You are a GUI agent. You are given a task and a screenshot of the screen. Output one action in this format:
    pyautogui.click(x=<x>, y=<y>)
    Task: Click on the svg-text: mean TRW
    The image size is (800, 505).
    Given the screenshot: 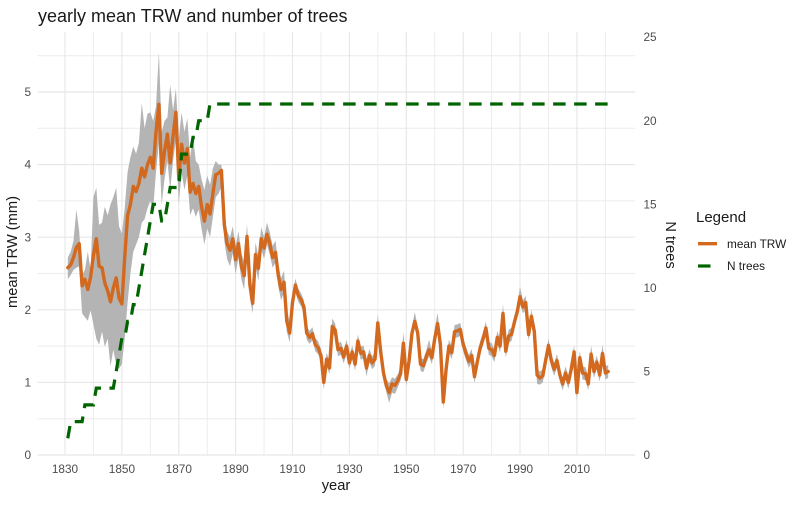 What is the action you would take?
    pyautogui.click(x=757, y=244)
    